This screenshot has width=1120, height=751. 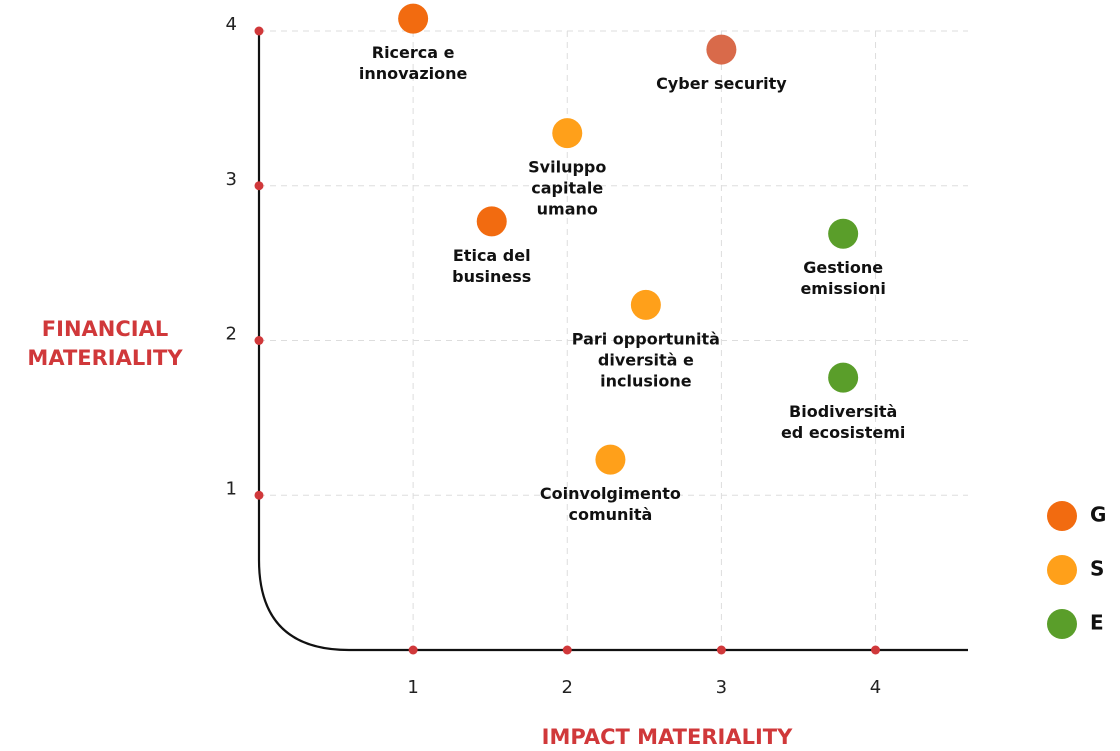 What do you see at coordinates (646, 359) in the screenshot?
I see `point-label: diversità e` at bounding box center [646, 359].